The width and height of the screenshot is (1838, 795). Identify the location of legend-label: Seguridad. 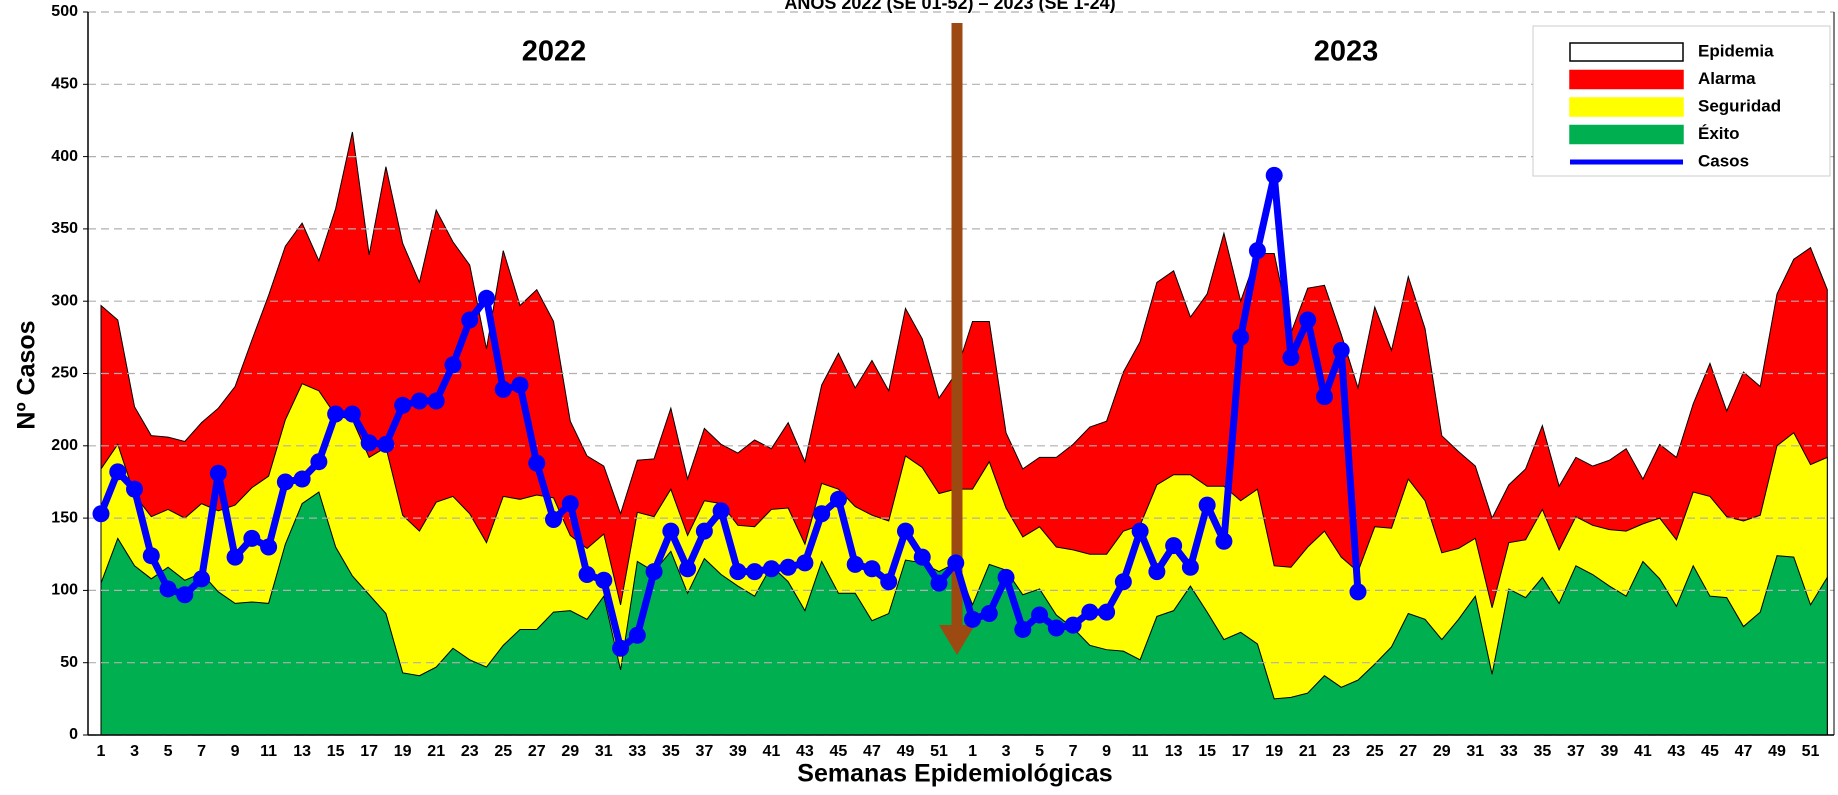
(1739, 105).